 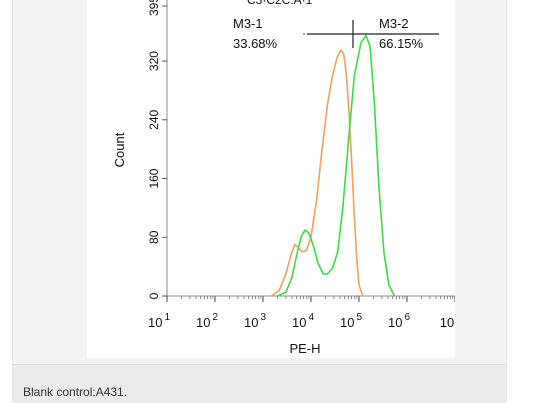 What do you see at coordinates (154, 237) in the screenshot?
I see `y-tick-label: 80` at bounding box center [154, 237].